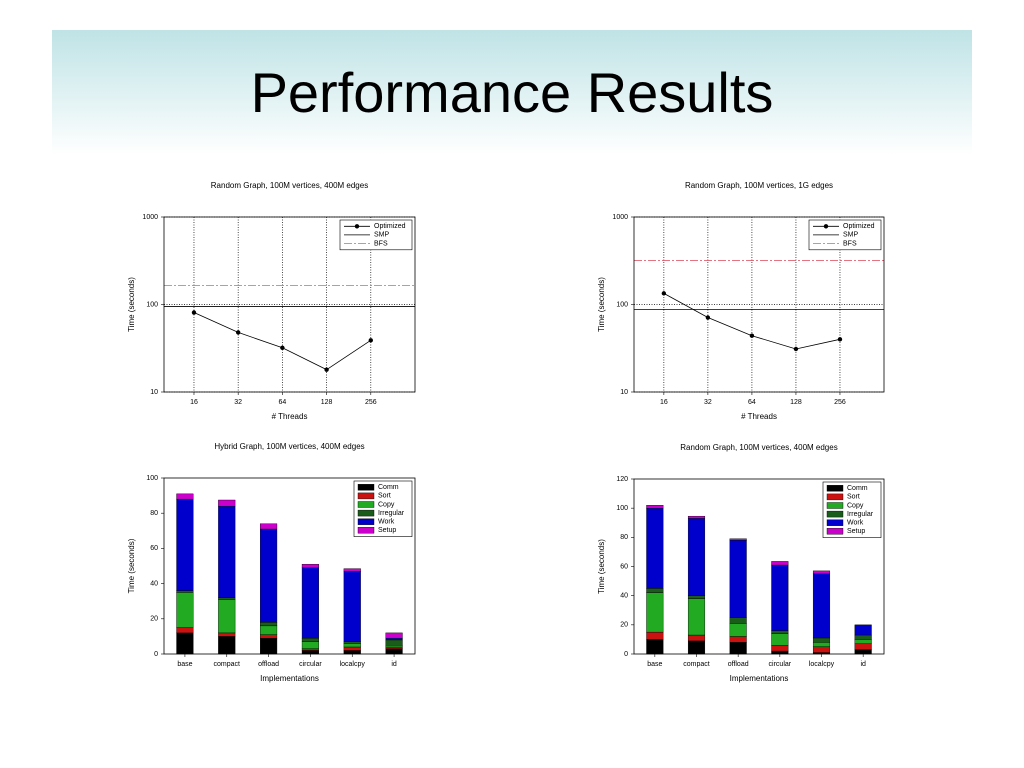 This screenshot has width=1024, height=768. I want to click on y-tick-label: 1000, so click(620, 217).